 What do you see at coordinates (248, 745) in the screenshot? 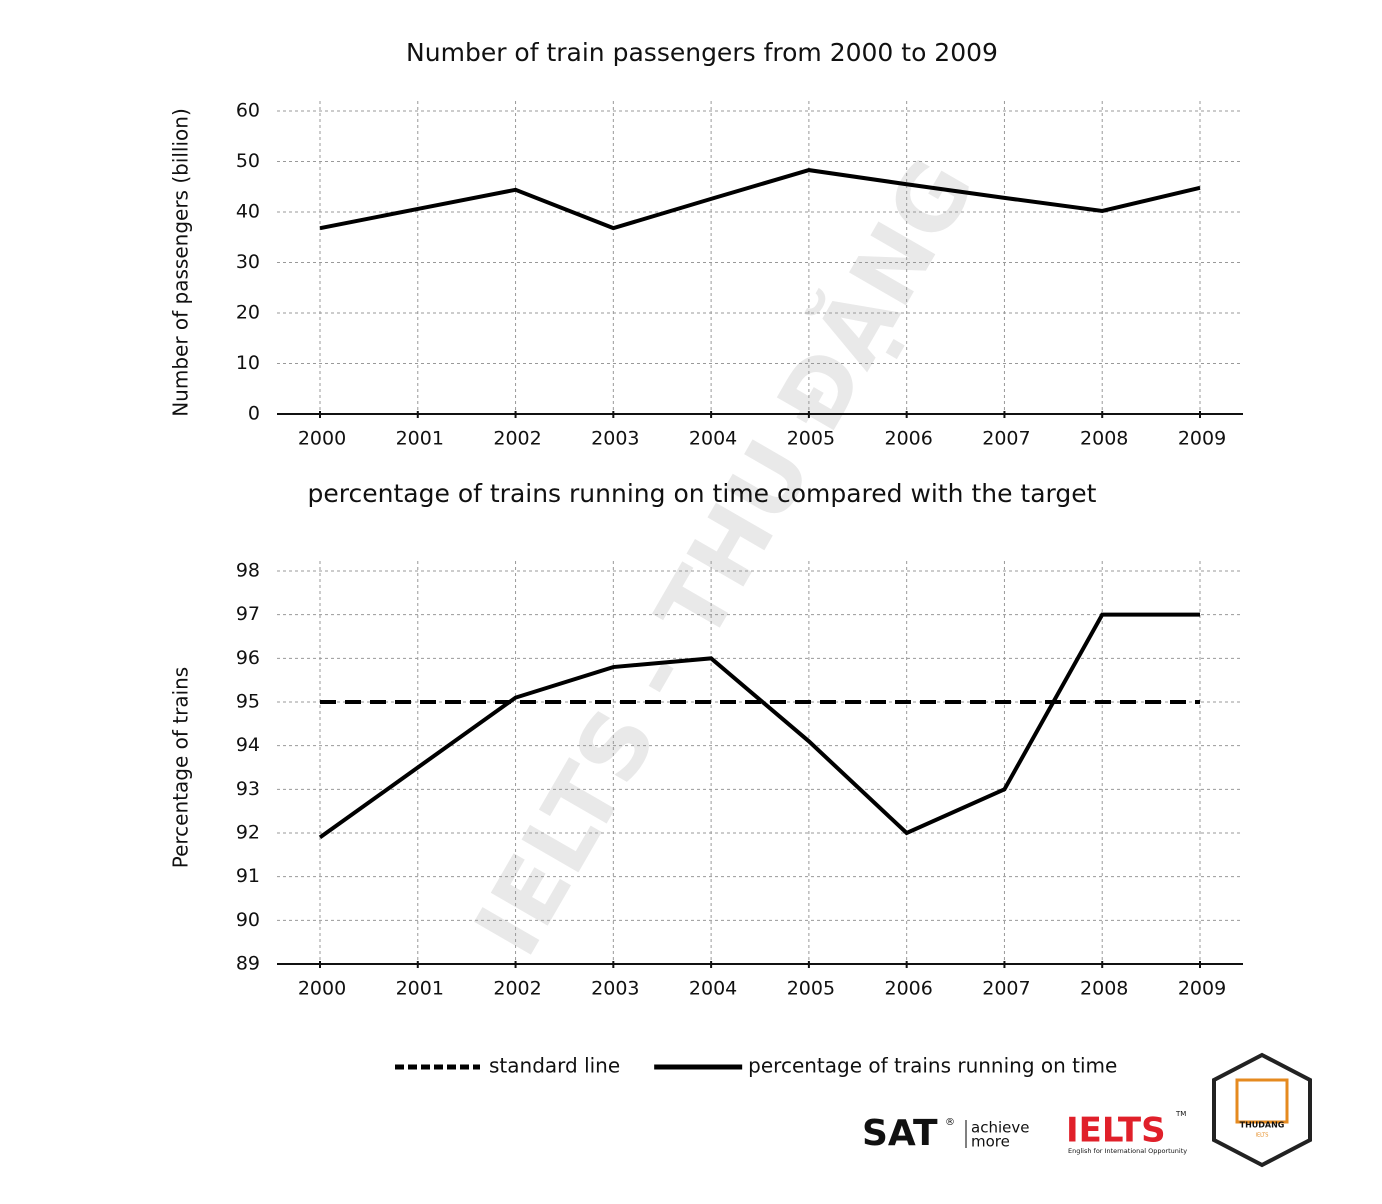
I see `y-tick-label: 94` at bounding box center [248, 745].